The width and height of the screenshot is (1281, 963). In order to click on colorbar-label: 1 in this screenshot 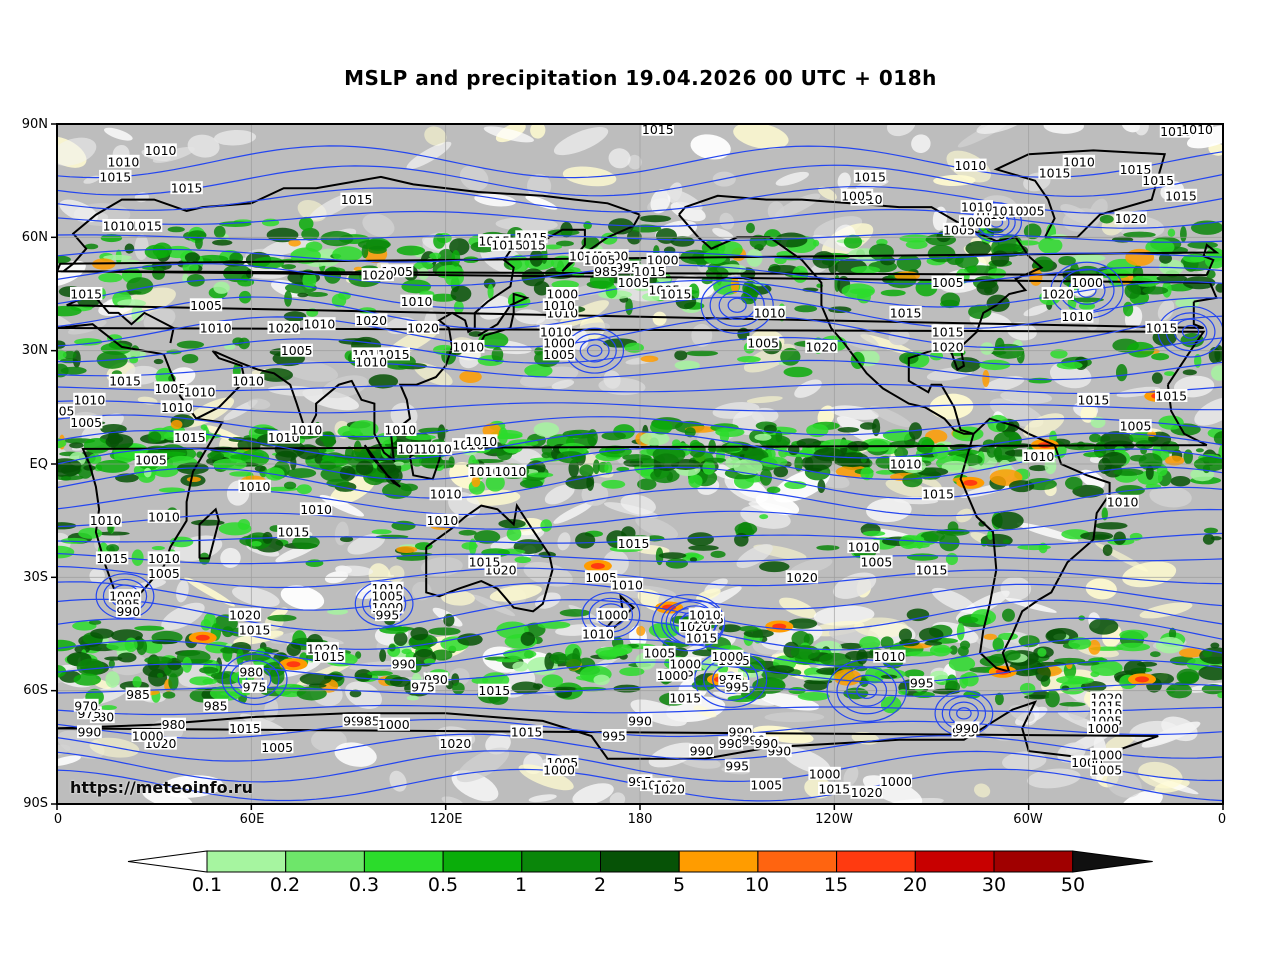, I will do `click(521, 885)`.